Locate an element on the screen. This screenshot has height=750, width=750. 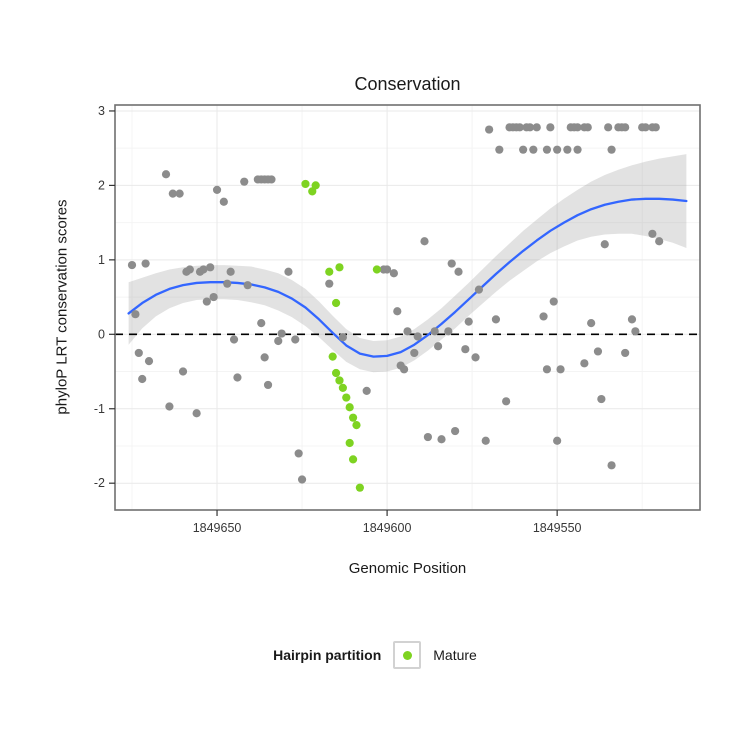
y-tick-label: 2 is located at coordinates (101, 185).